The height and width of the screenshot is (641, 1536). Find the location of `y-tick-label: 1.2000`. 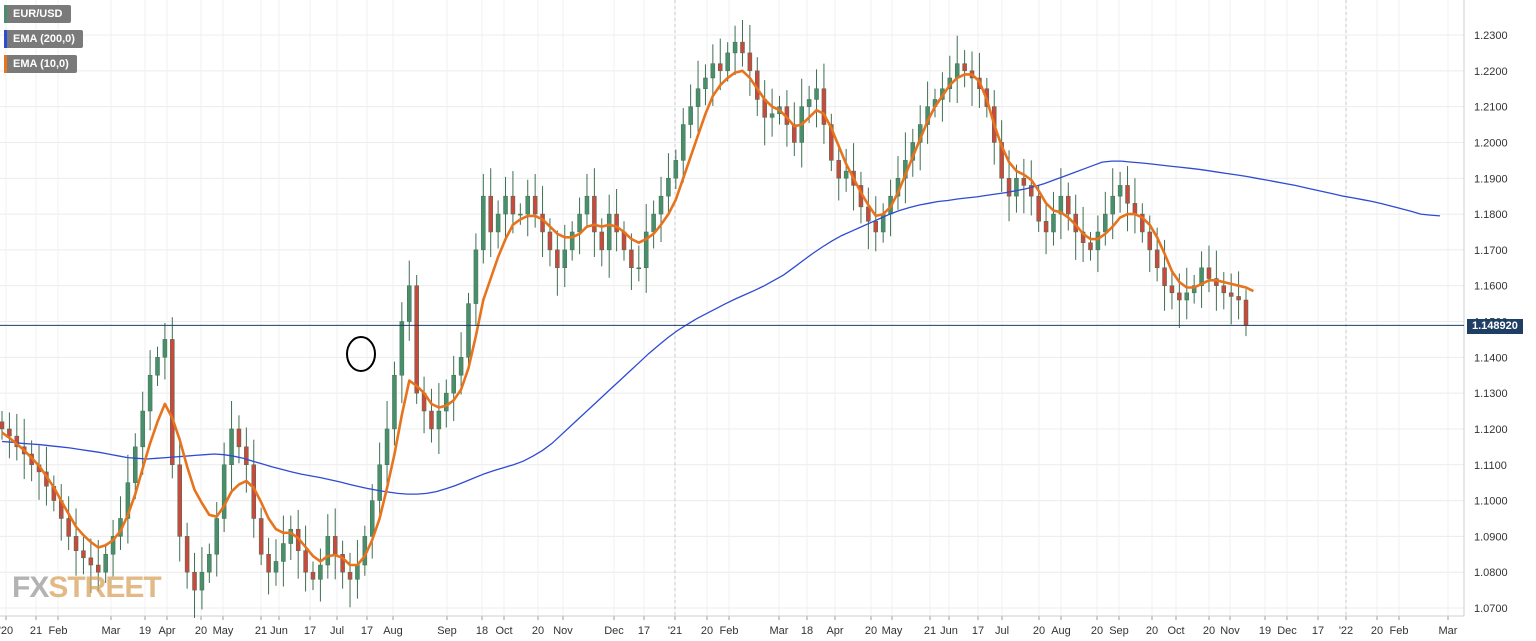

y-tick-label: 1.2000 is located at coordinates (1491, 143).